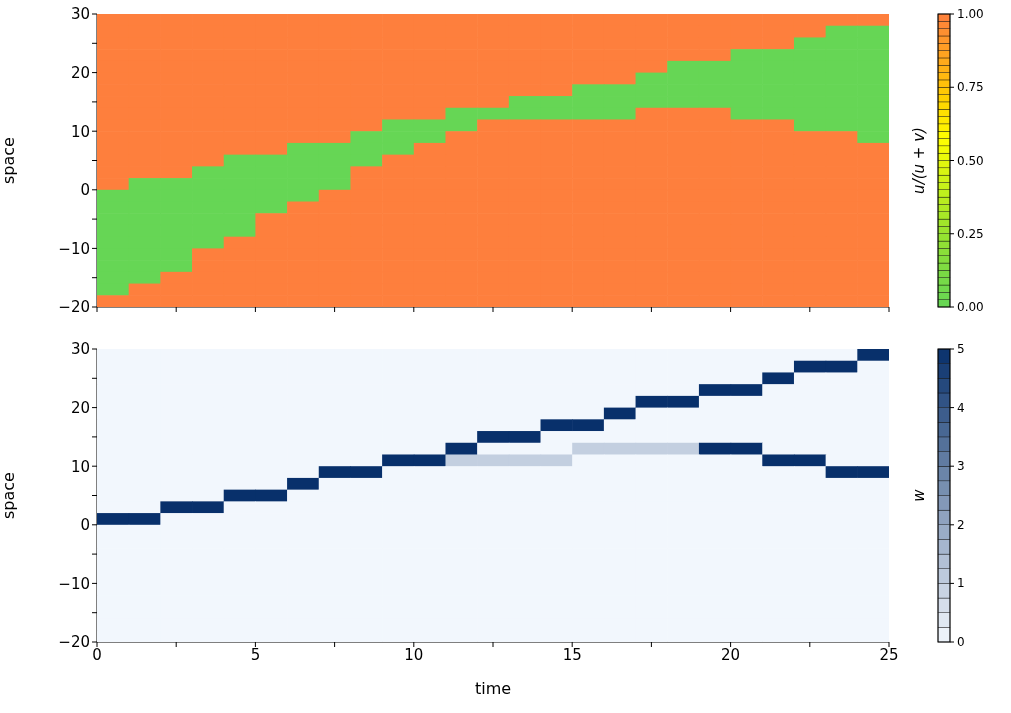 This screenshot has width=1011, height=713. What do you see at coordinates (961, 349) in the screenshot?
I see `color-bar-label: 5` at bounding box center [961, 349].